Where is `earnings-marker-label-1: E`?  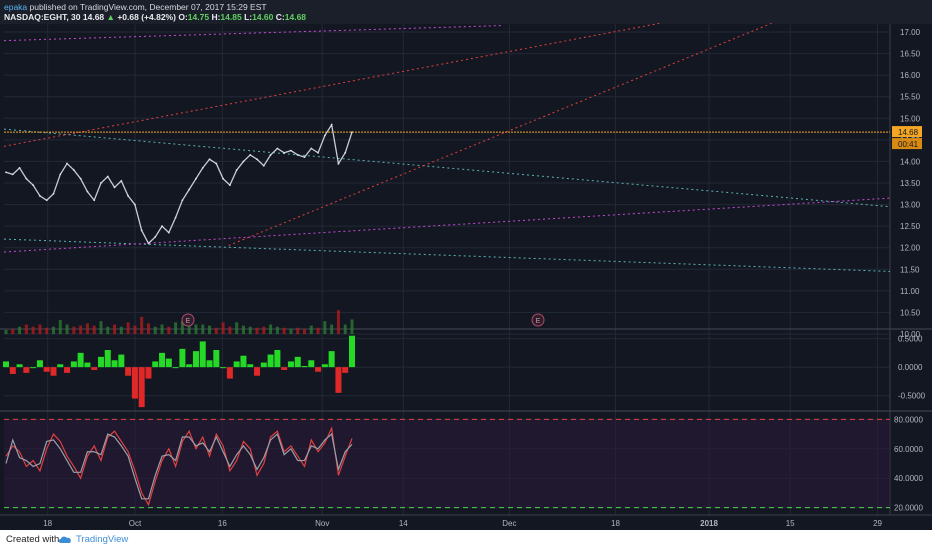
earnings-marker-label-1: E is located at coordinates (538, 321).